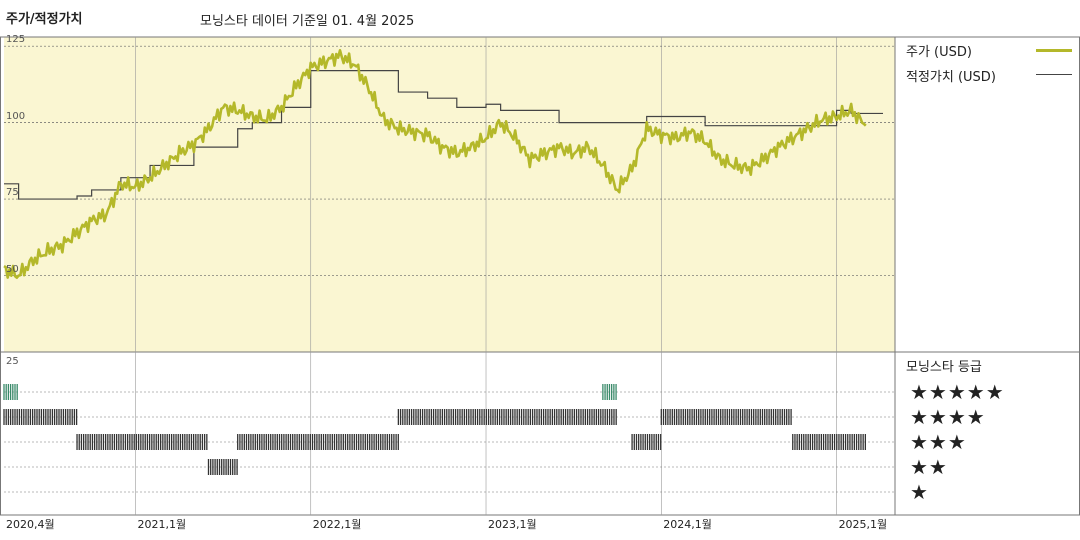 Image resolution: width=1080 pixels, height=540 pixels. What do you see at coordinates (12, 193) in the screenshot?
I see `y-tick-label: 75` at bounding box center [12, 193].